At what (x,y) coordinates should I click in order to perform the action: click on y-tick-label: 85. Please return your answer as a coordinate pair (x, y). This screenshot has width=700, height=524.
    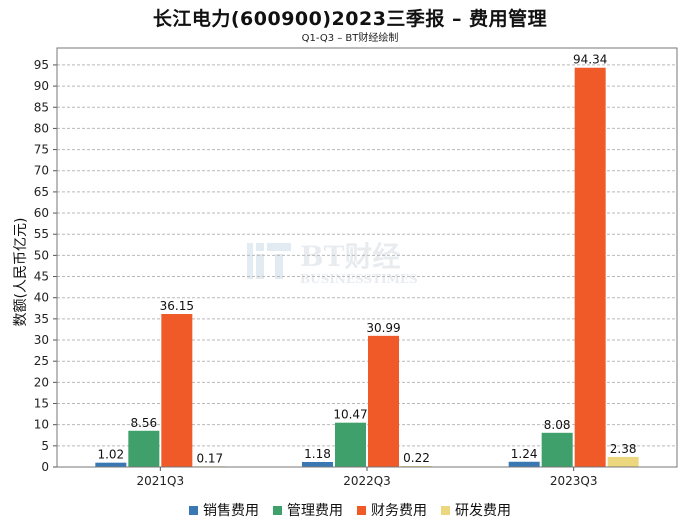
    Looking at the image, I should click on (41, 107).